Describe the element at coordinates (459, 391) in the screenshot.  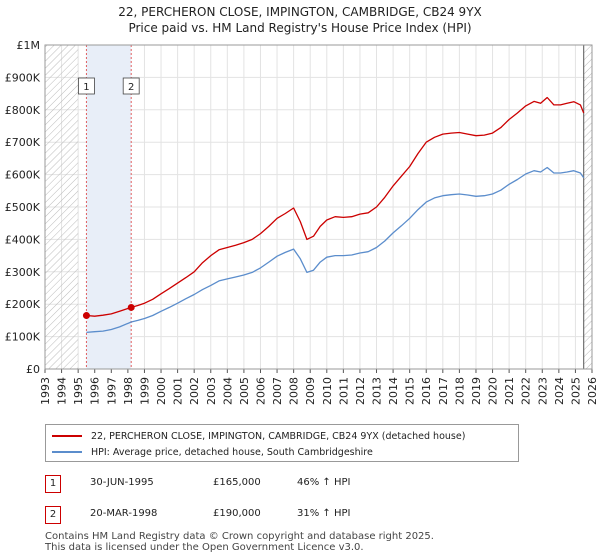
I see `x-tick-label: 2018` at that location.